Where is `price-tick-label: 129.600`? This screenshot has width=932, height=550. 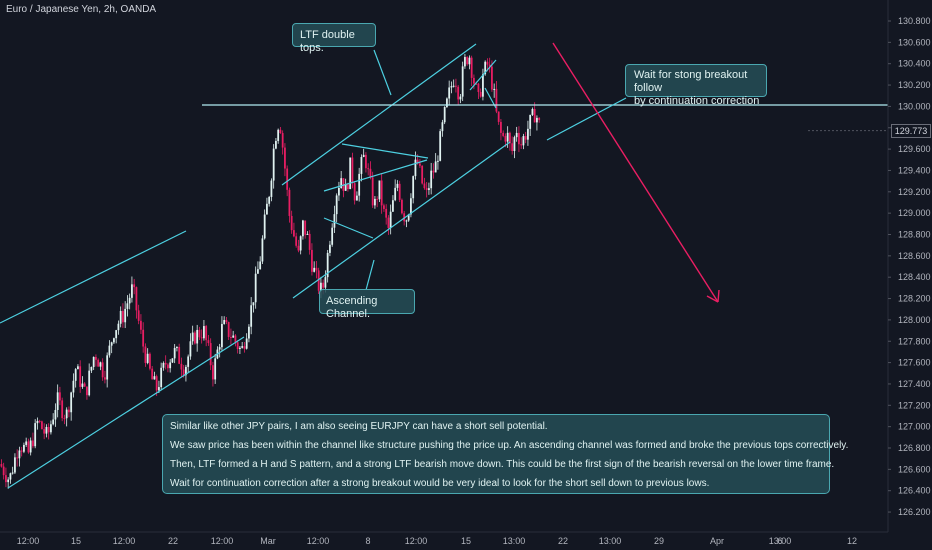
price-tick-label: 129.600 is located at coordinates (914, 149).